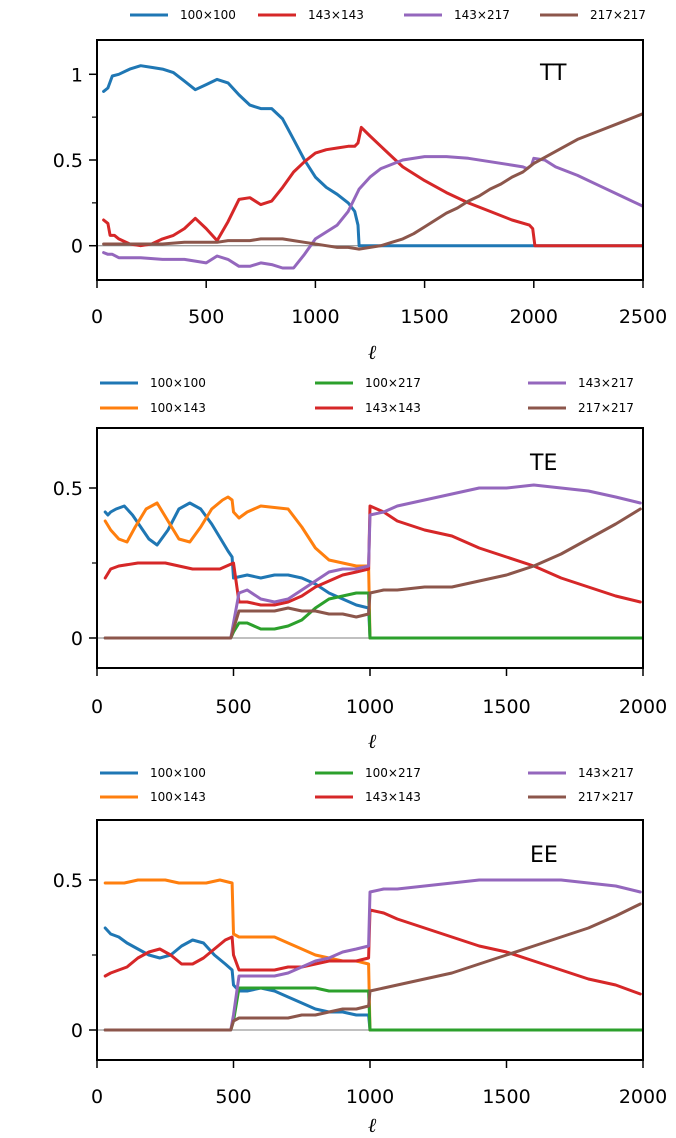 The width and height of the screenshot is (676, 1138). I want to click on x-tick-label: 2500, so click(643, 317).